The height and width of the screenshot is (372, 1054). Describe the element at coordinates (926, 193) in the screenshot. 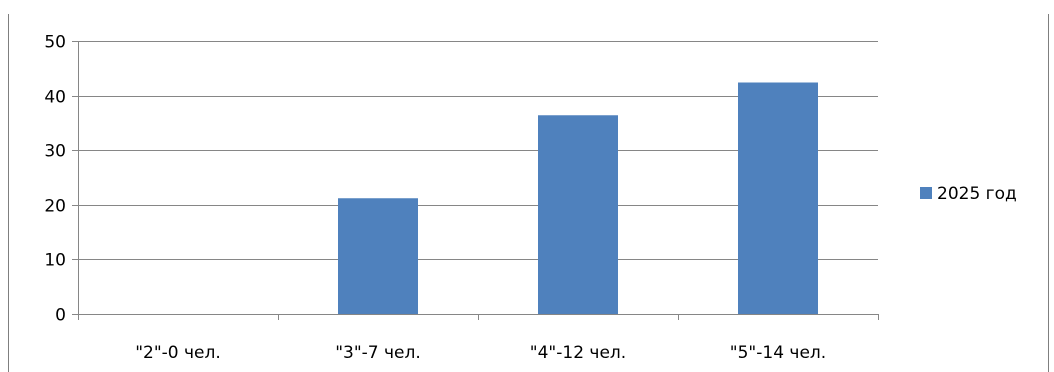

I see `legend-swatch` at that location.